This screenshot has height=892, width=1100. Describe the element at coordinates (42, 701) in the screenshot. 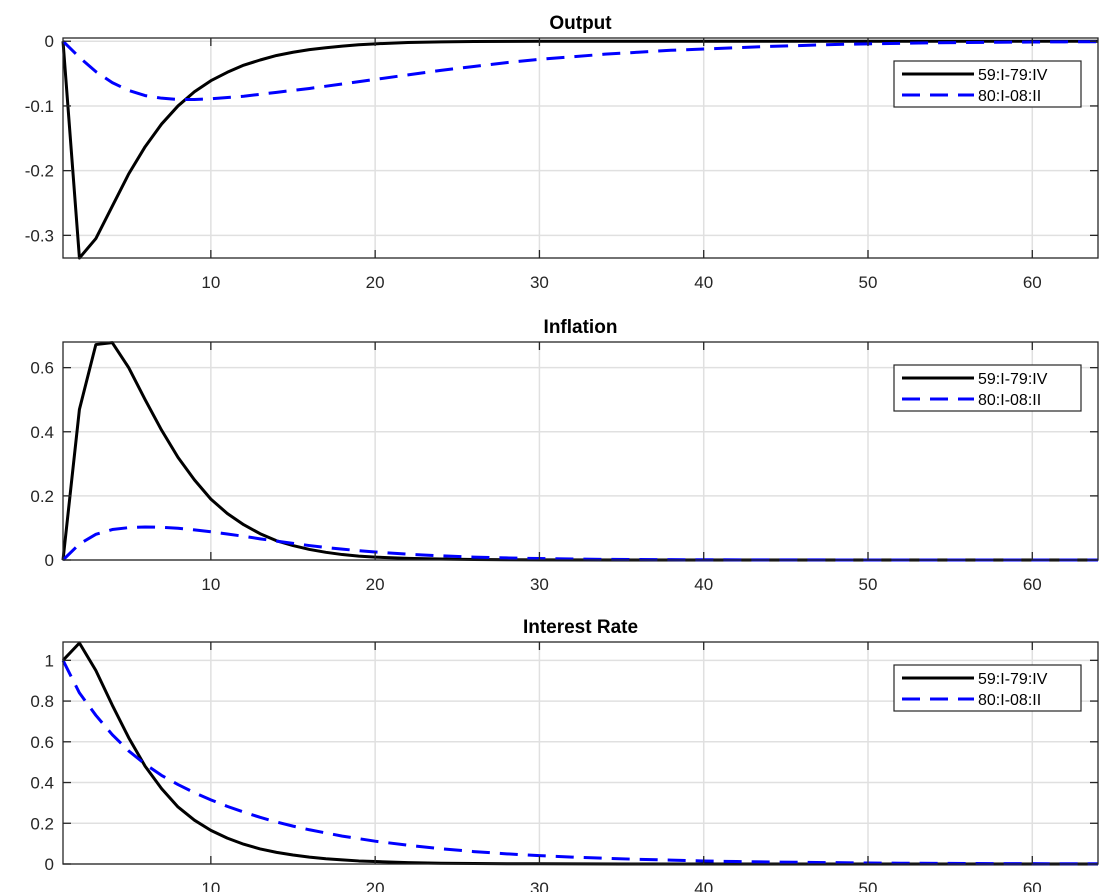

I see `y-tick-label: 0.8` at that location.